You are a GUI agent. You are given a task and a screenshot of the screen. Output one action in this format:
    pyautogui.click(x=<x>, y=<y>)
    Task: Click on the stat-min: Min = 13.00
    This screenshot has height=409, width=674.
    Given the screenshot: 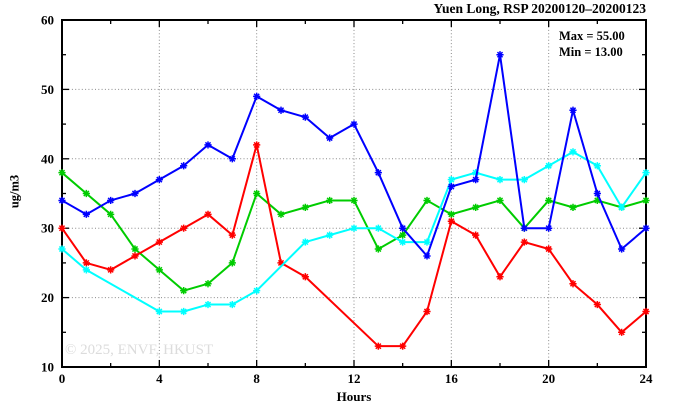 What is the action you would take?
    pyautogui.click(x=591, y=51)
    